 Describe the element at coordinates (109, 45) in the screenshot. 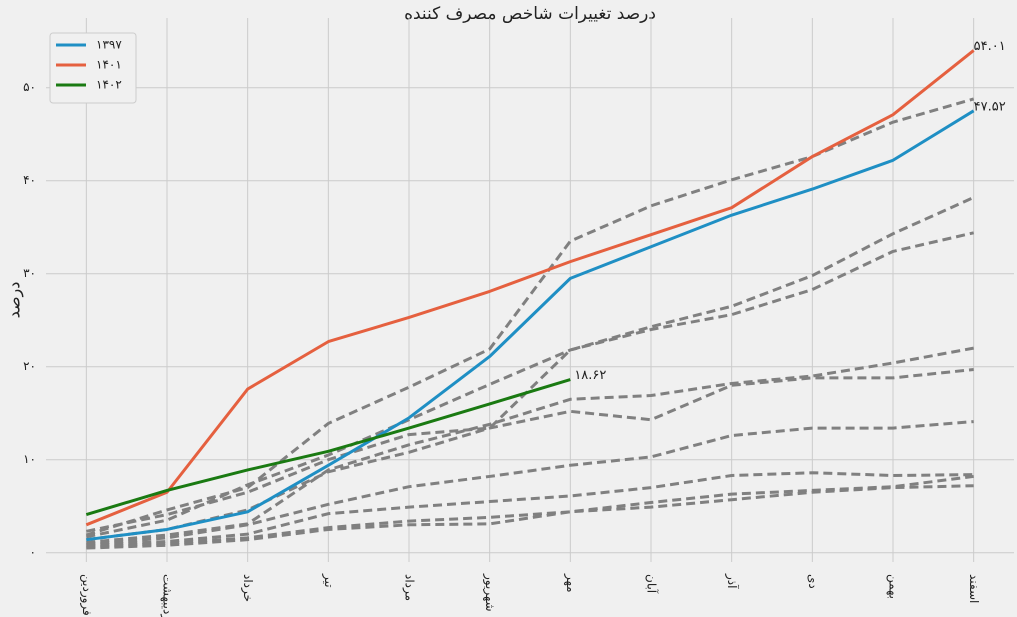

I see `legend-label: ۱۳۹۷` at that location.